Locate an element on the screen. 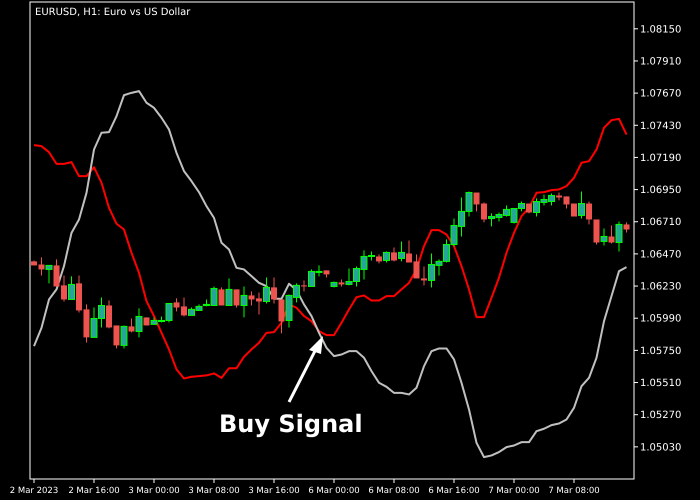 The width and height of the screenshot is (700, 500). text: EURUSD, H1: Euro vs US Dollar is located at coordinates (113, 12).